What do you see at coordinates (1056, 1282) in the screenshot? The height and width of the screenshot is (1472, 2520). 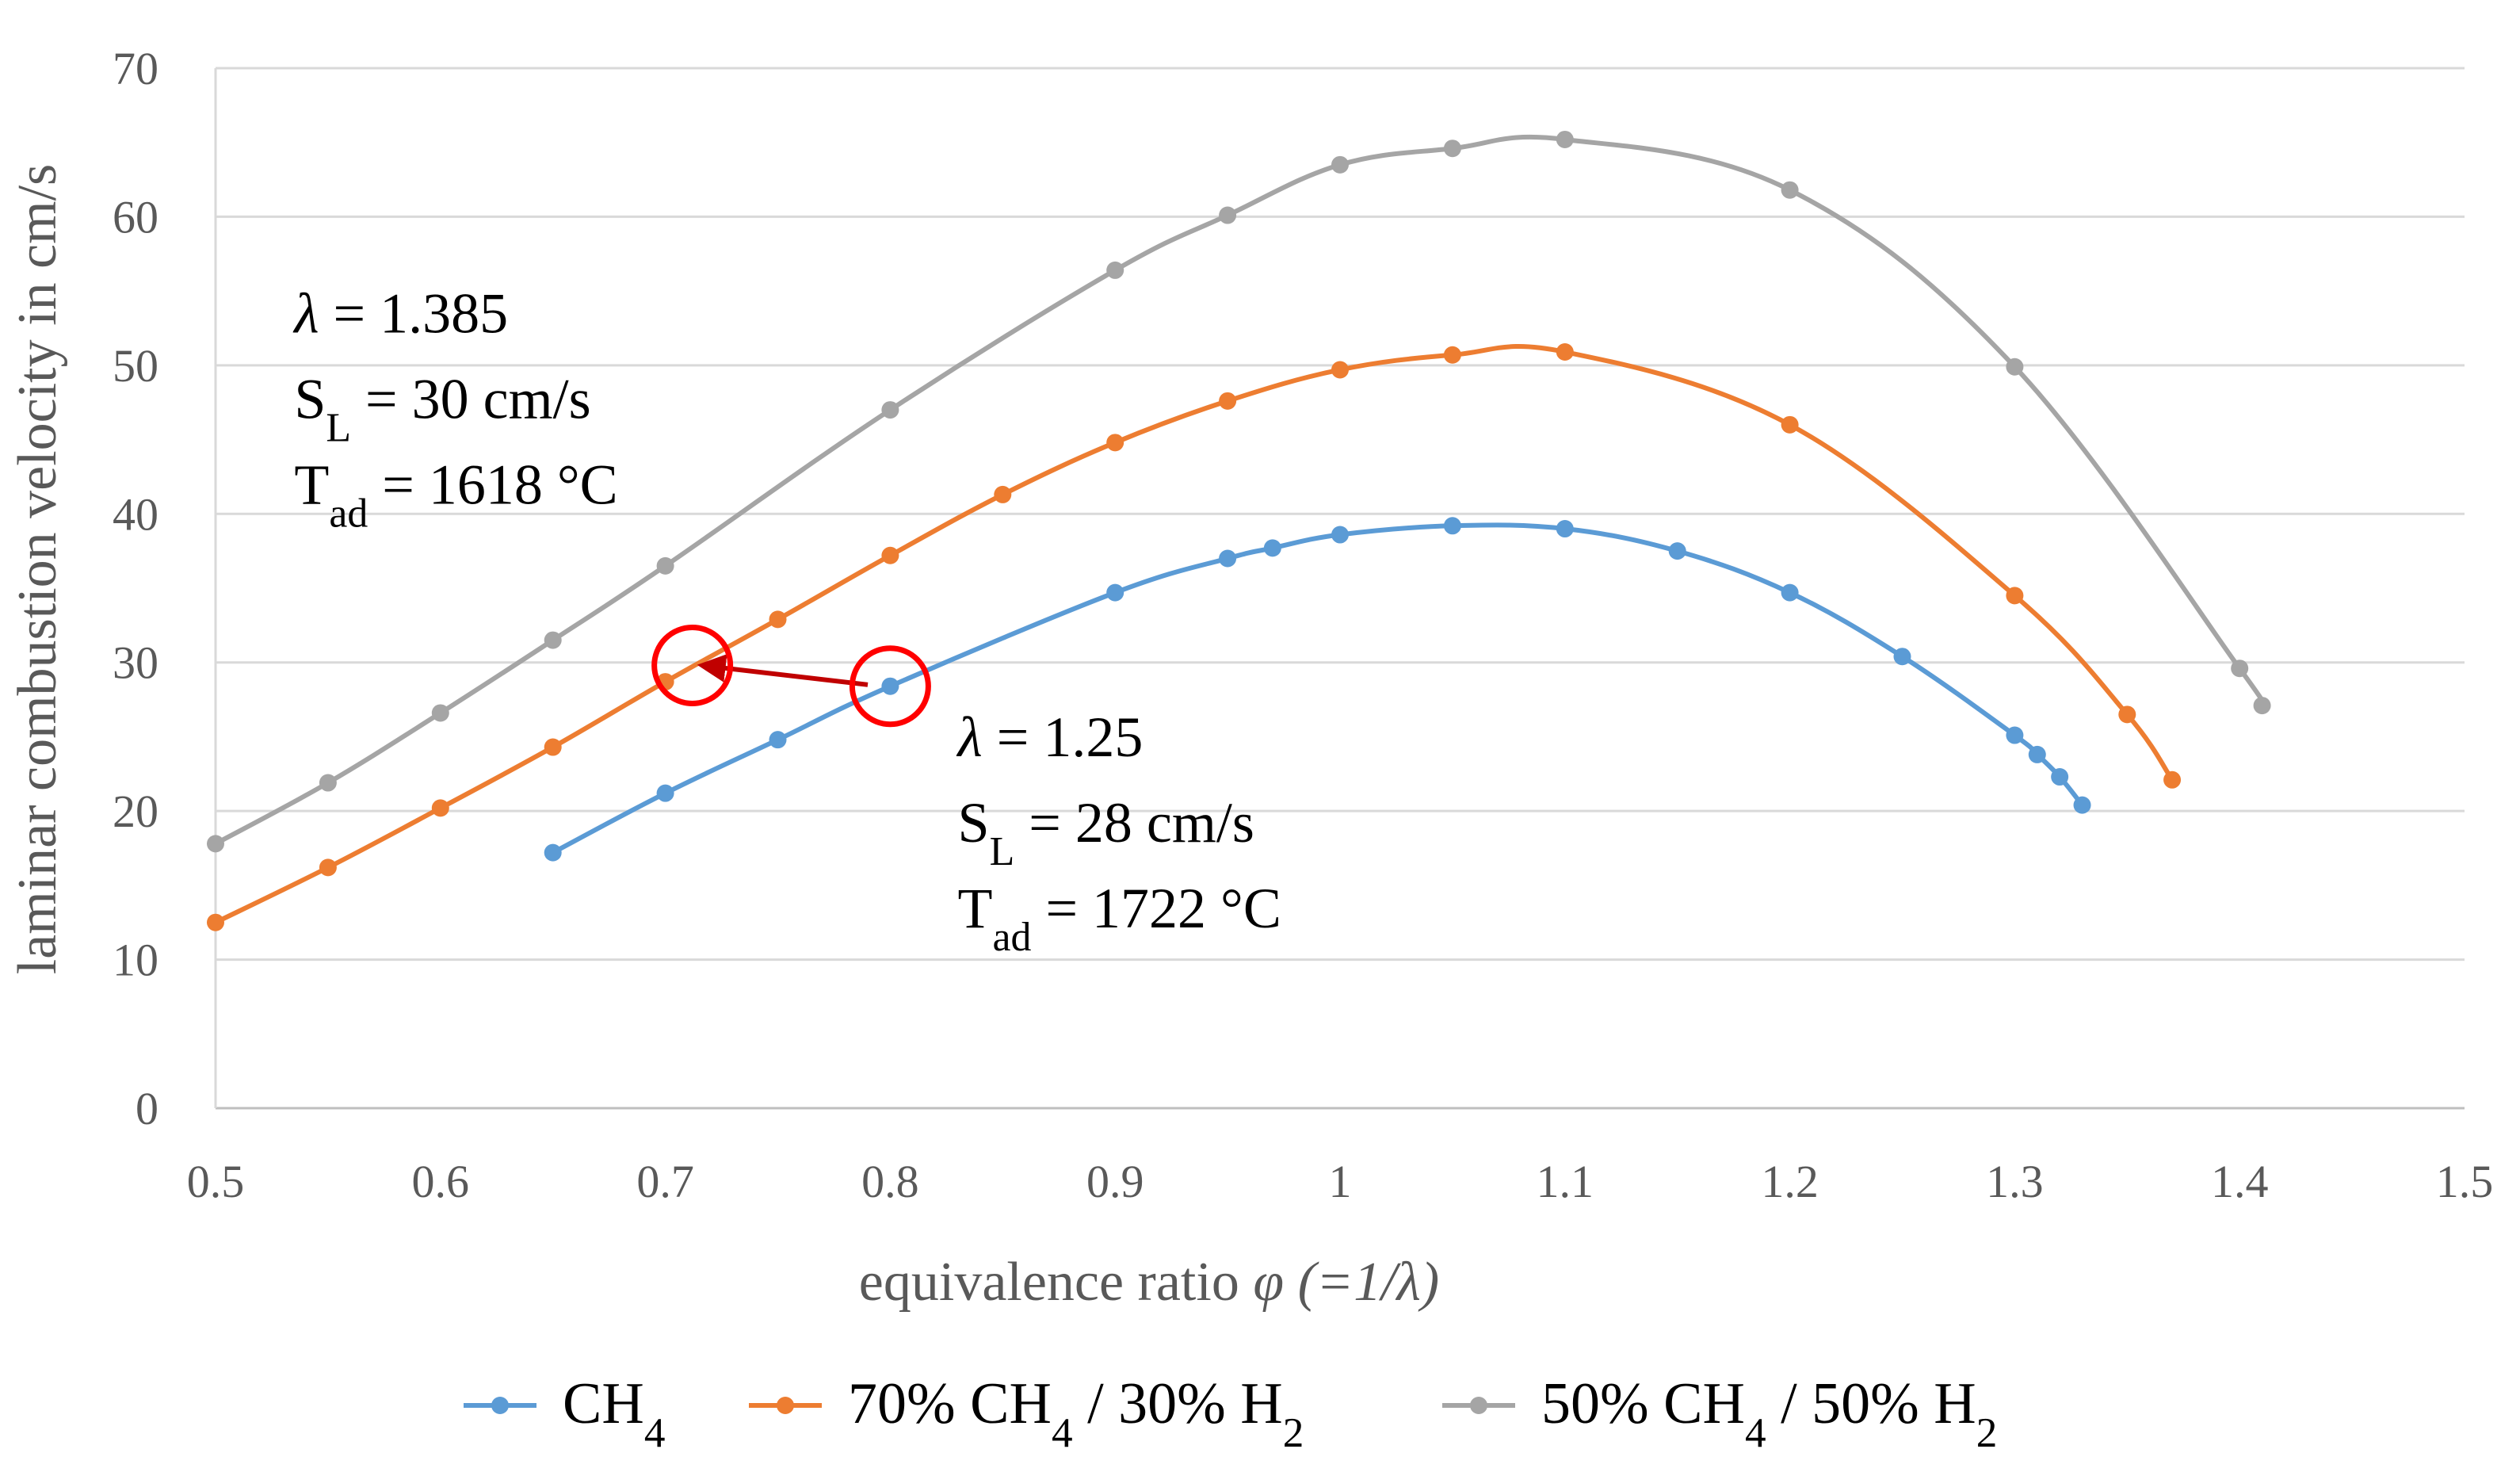 I see `x-axis-title-main: equivalence ratio` at bounding box center [1056, 1282].